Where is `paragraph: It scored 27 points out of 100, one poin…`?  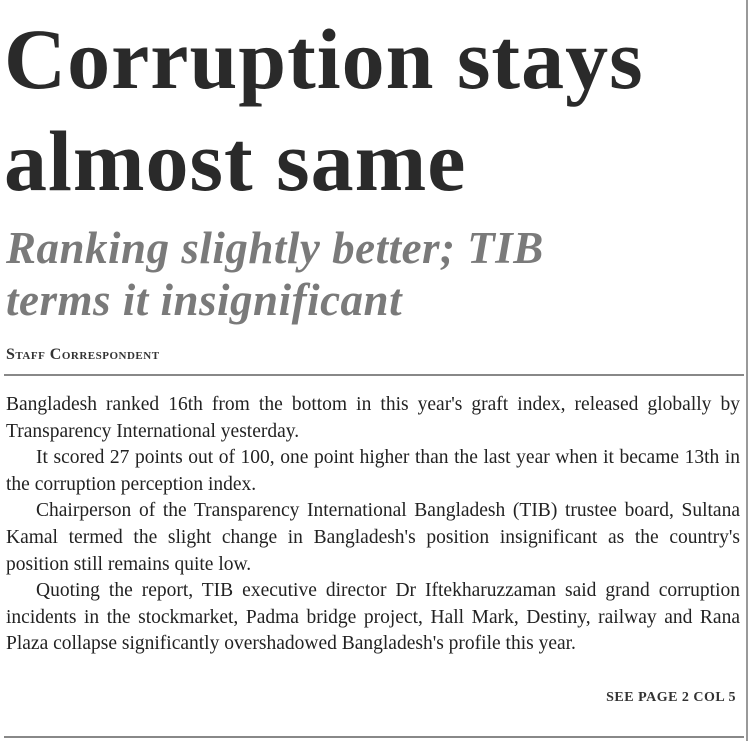 paragraph: It scored 27 points out of 100, one poin… is located at coordinates (373, 471).